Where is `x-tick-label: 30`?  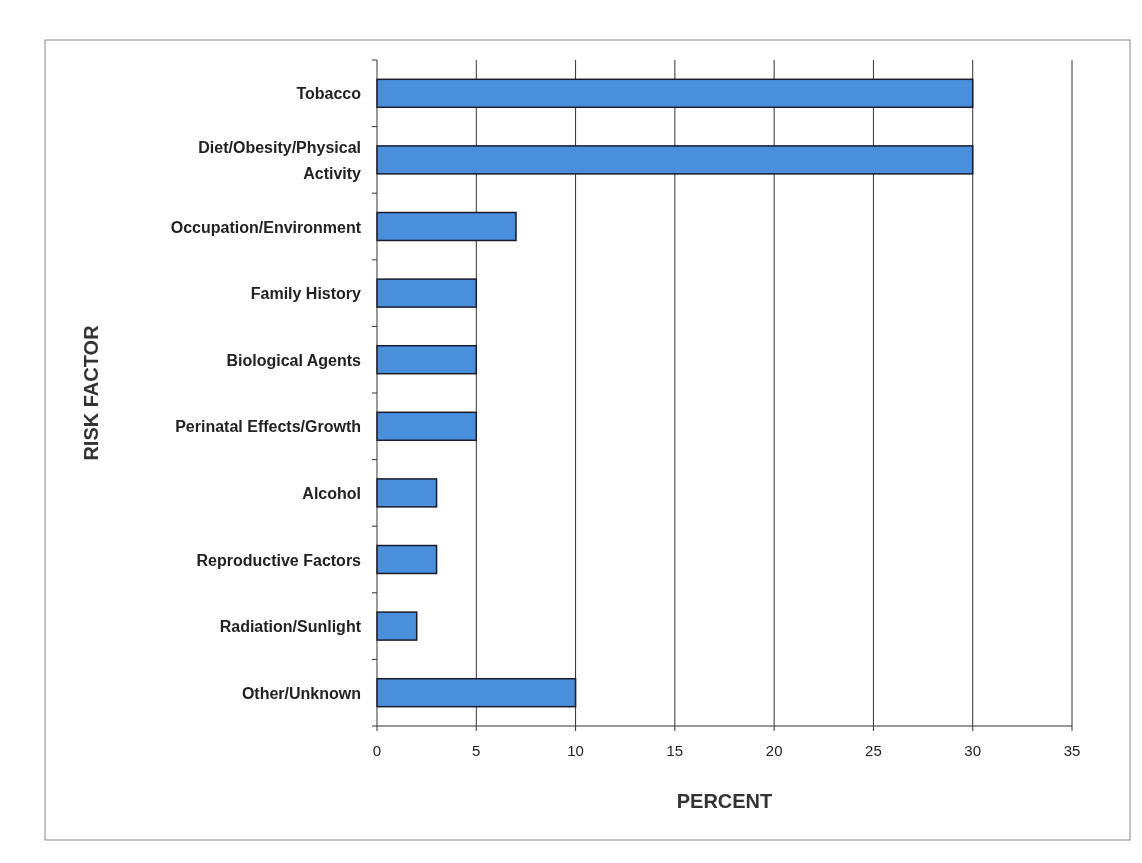
x-tick-label: 30 is located at coordinates (973, 750).